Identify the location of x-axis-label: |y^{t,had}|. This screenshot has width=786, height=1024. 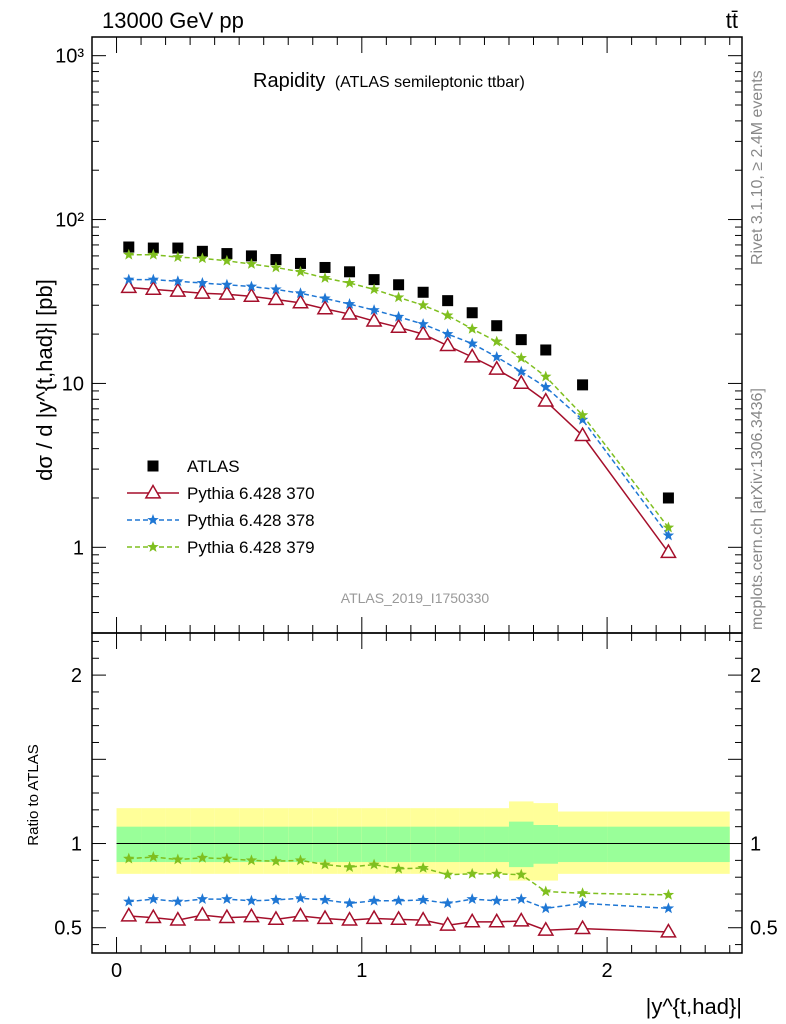
(694, 1006).